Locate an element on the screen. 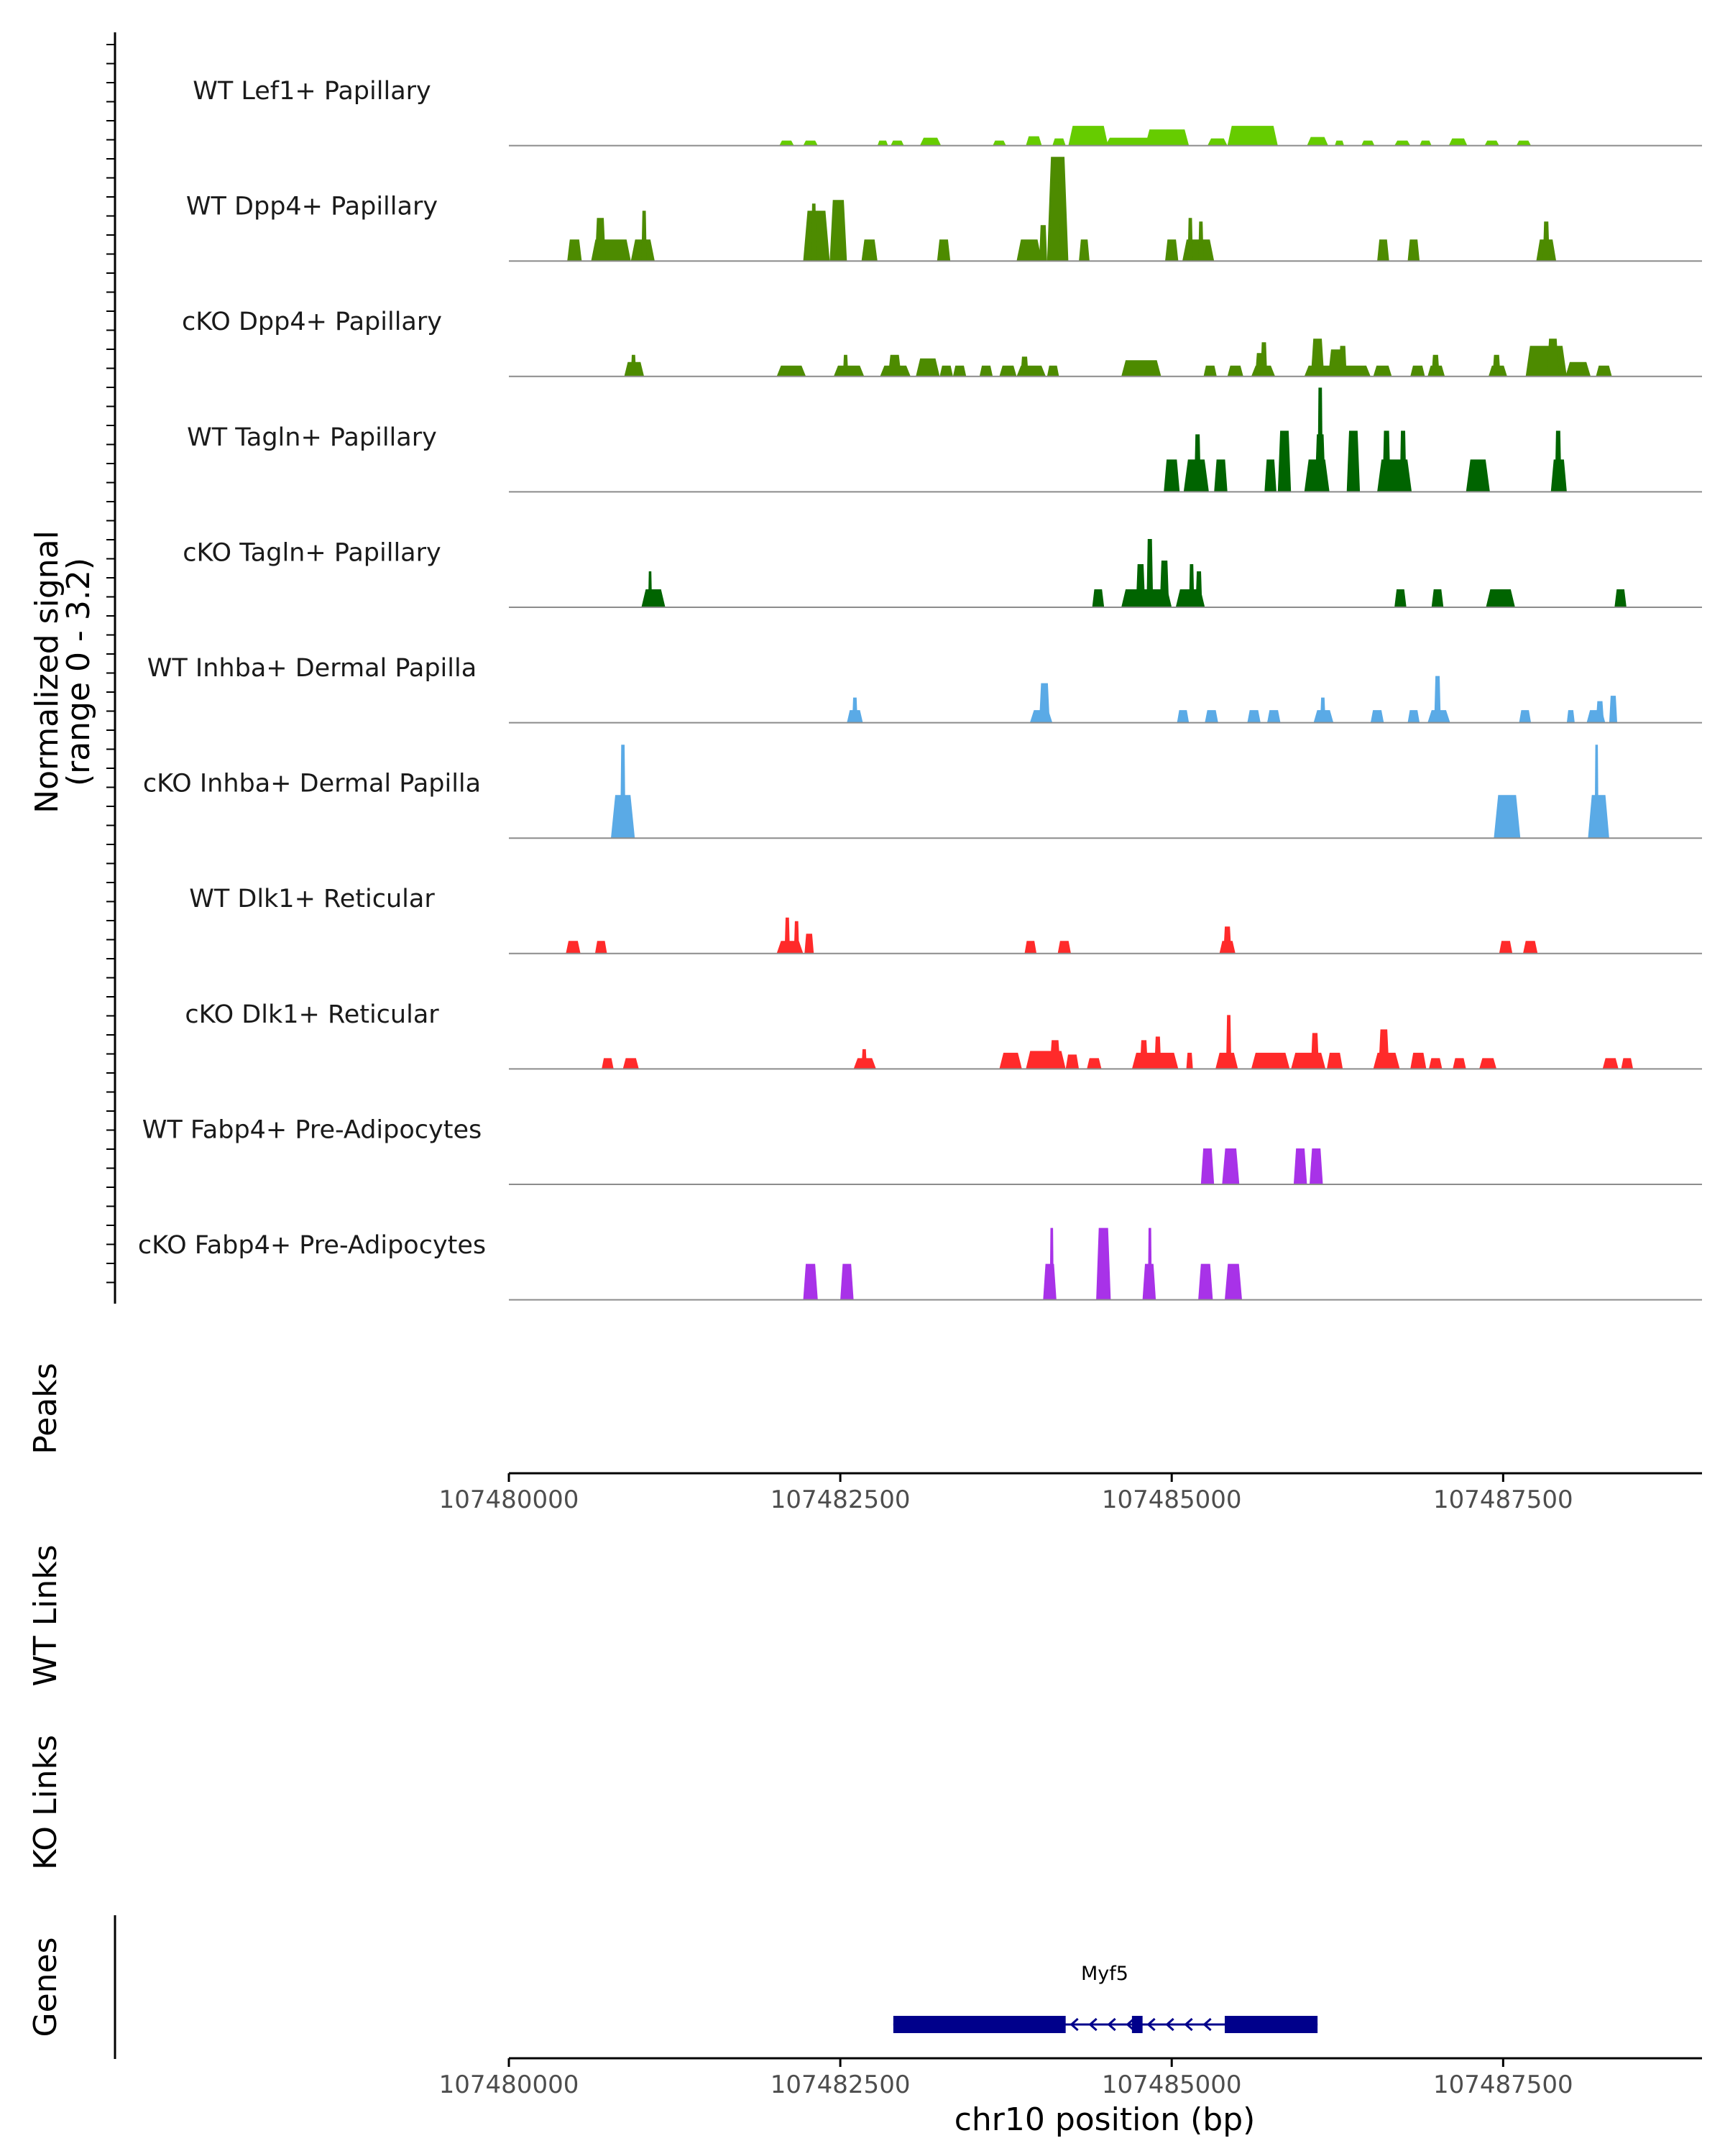 The width and height of the screenshot is (1725, 2156). track-label: WT Inhba+ Dermal Papilla is located at coordinates (312, 668).